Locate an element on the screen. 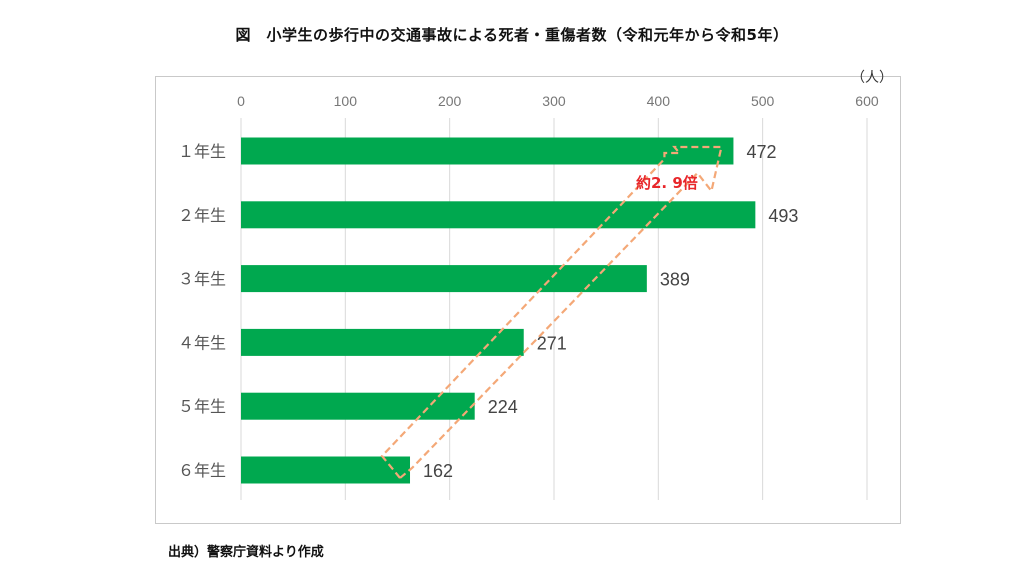 The width and height of the screenshot is (1024, 576). x-tick-label: 500 is located at coordinates (763, 101).